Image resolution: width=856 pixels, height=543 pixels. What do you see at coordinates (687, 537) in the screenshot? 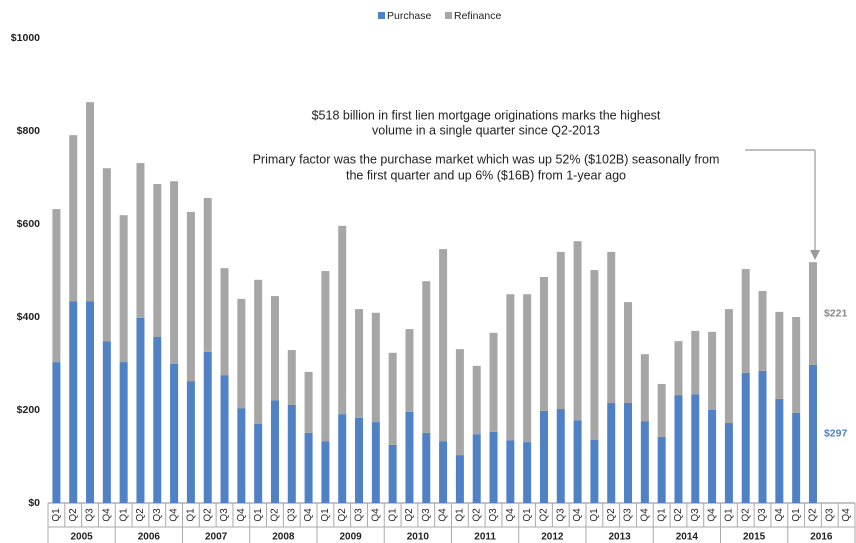
I see `group-label: 2014` at bounding box center [687, 537].